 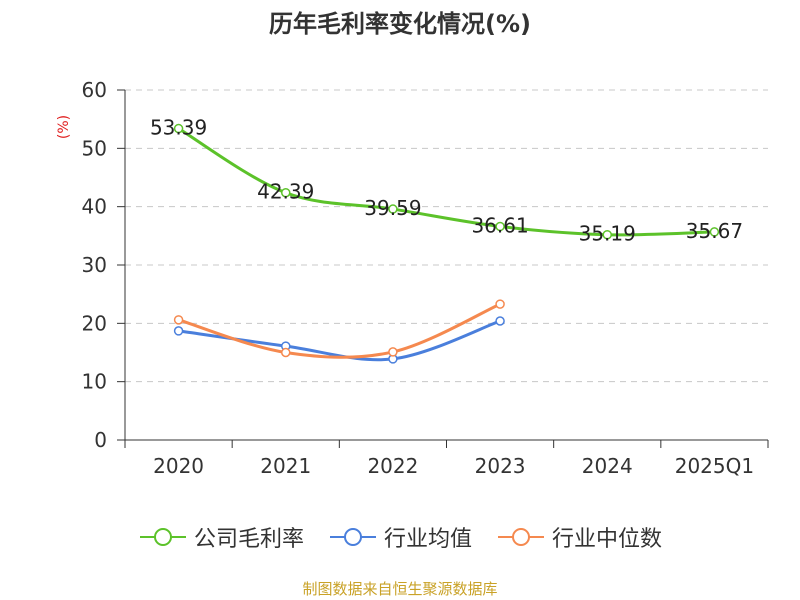 What do you see at coordinates (178, 466) in the screenshot?
I see `x-tick-label-2020: 2020` at bounding box center [178, 466].